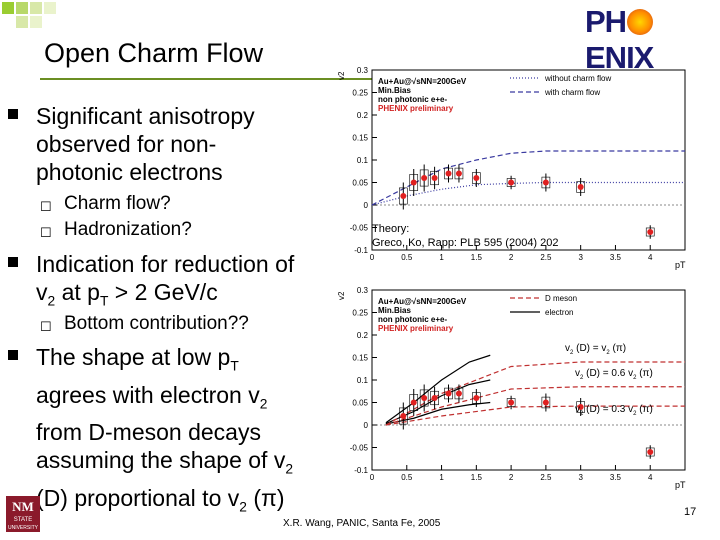 Image resolution: width=720 pixels, height=540 pixels. I want to click on info-line: Au+Au@√sNN=200GeV, so click(422, 81).